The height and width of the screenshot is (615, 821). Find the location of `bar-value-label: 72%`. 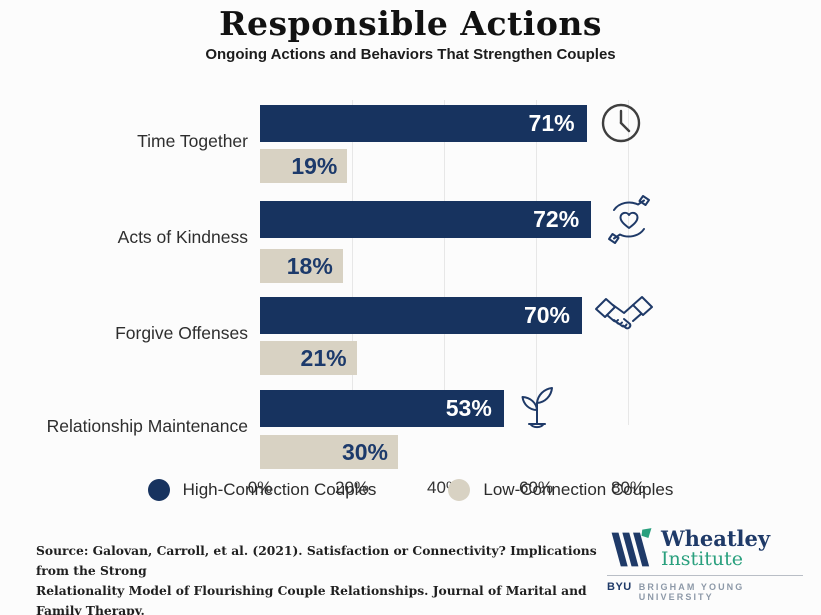

bar-value-label: 72% is located at coordinates (556, 218).